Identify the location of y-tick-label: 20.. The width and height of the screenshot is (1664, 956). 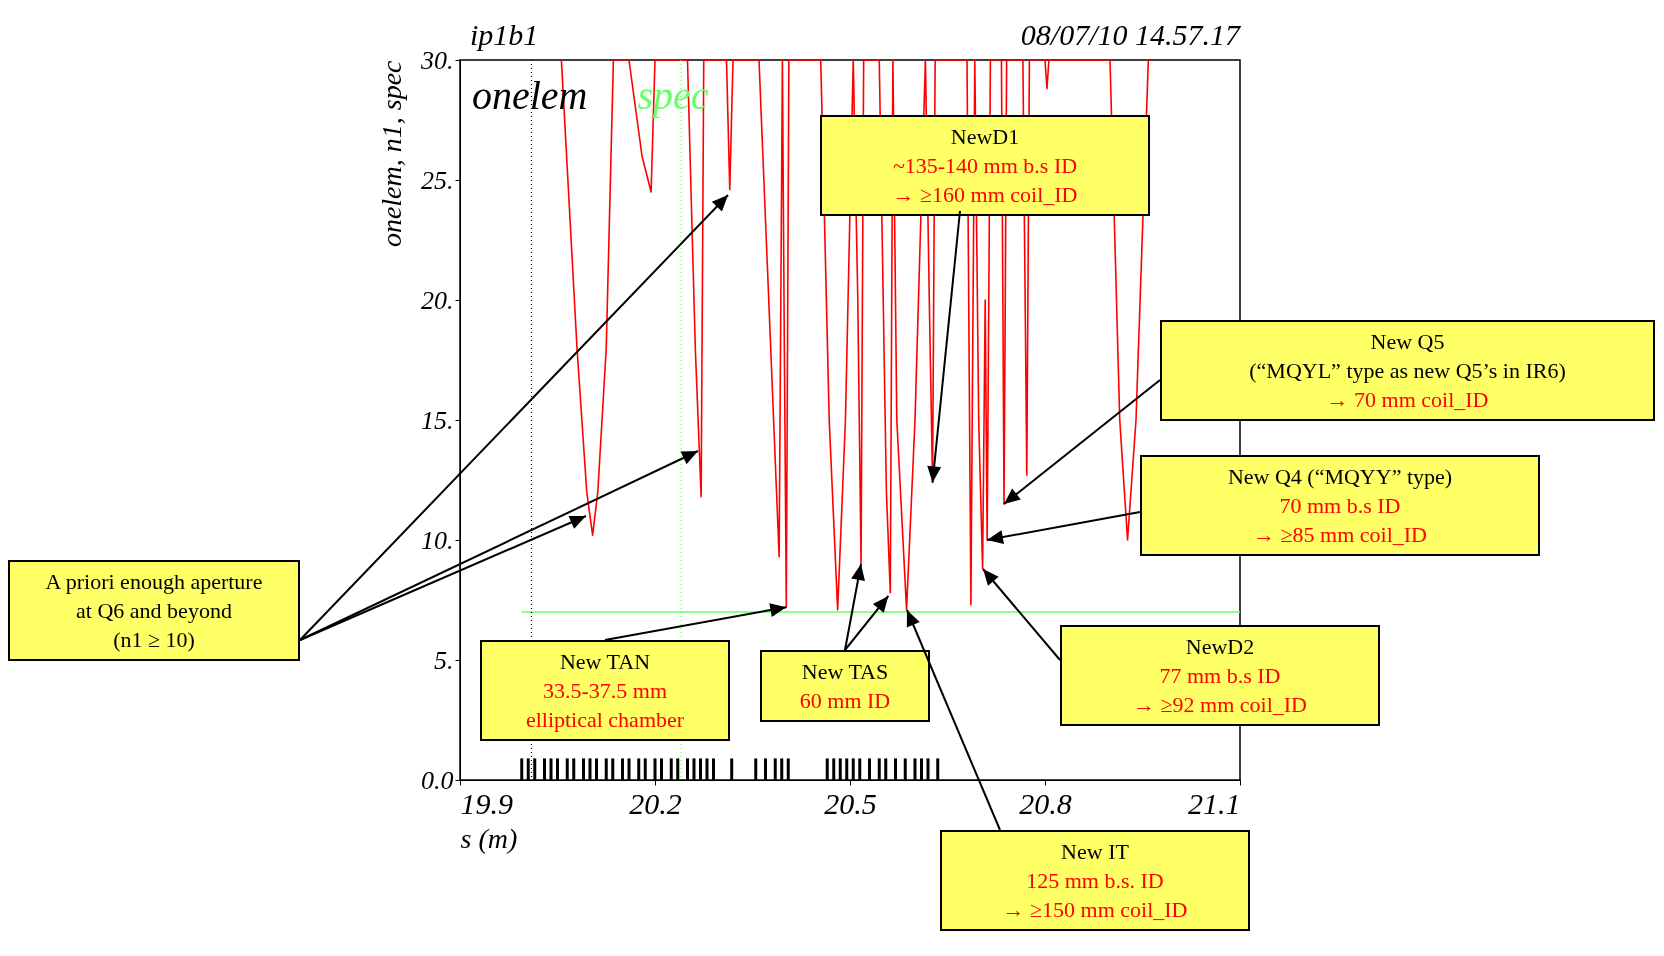
(437, 300).